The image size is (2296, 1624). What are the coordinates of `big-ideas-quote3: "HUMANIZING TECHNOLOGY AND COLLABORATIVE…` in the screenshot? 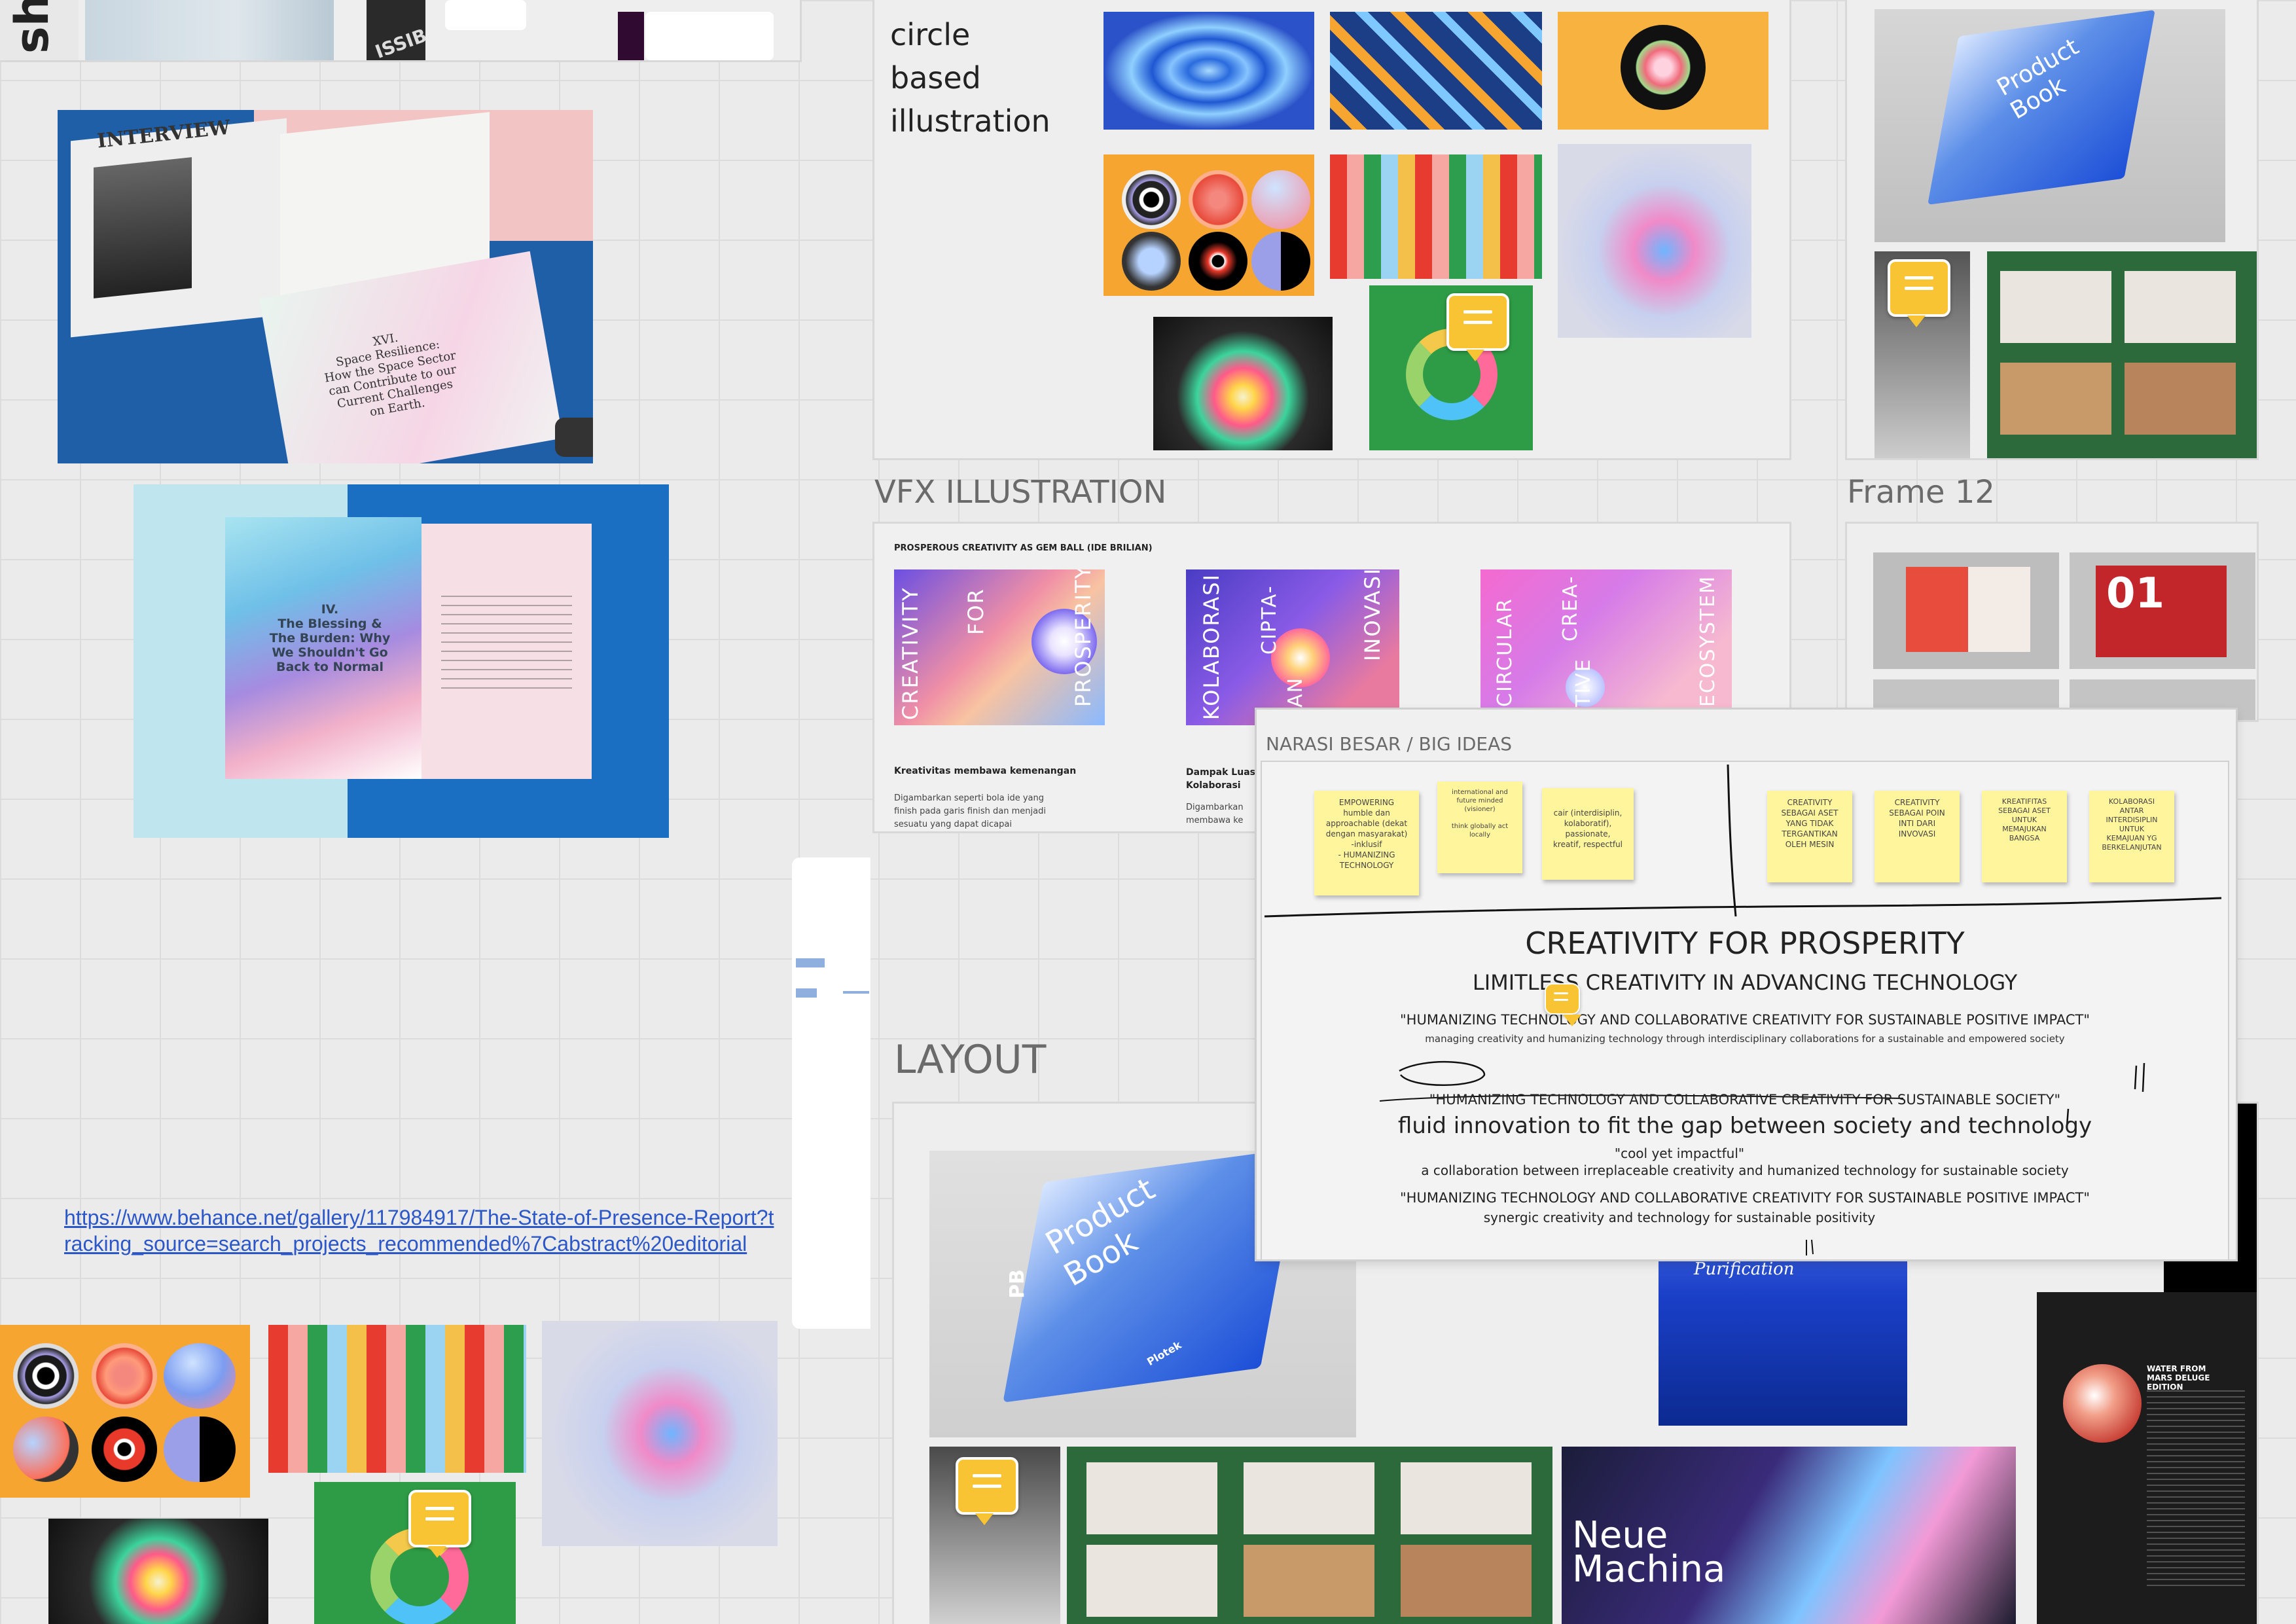 It's located at (1745, 1198).